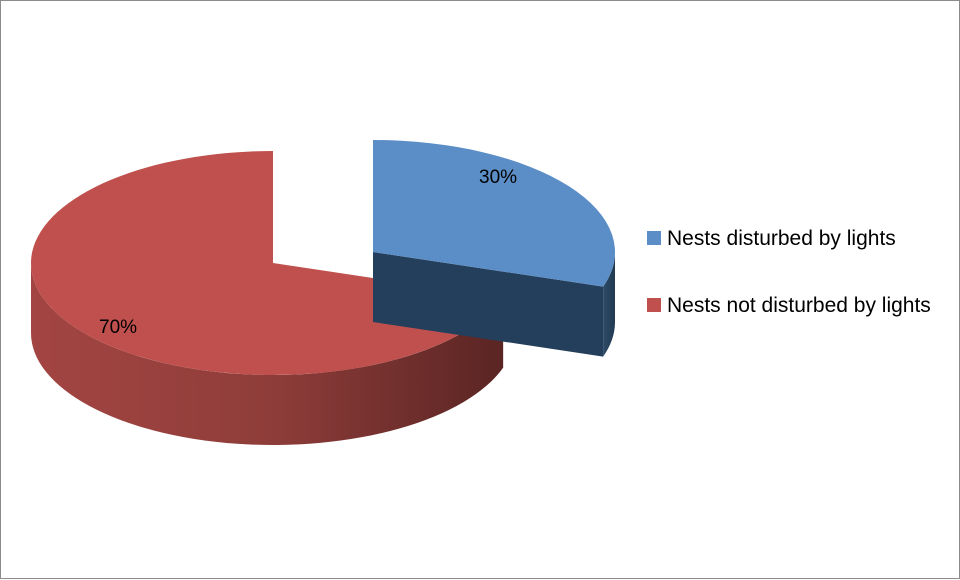 The image size is (960, 580). What do you see at coordinates (498, 177) in the screenshot?
I see `data-label-disturbed: 30%` at bounding box center [498, 177].